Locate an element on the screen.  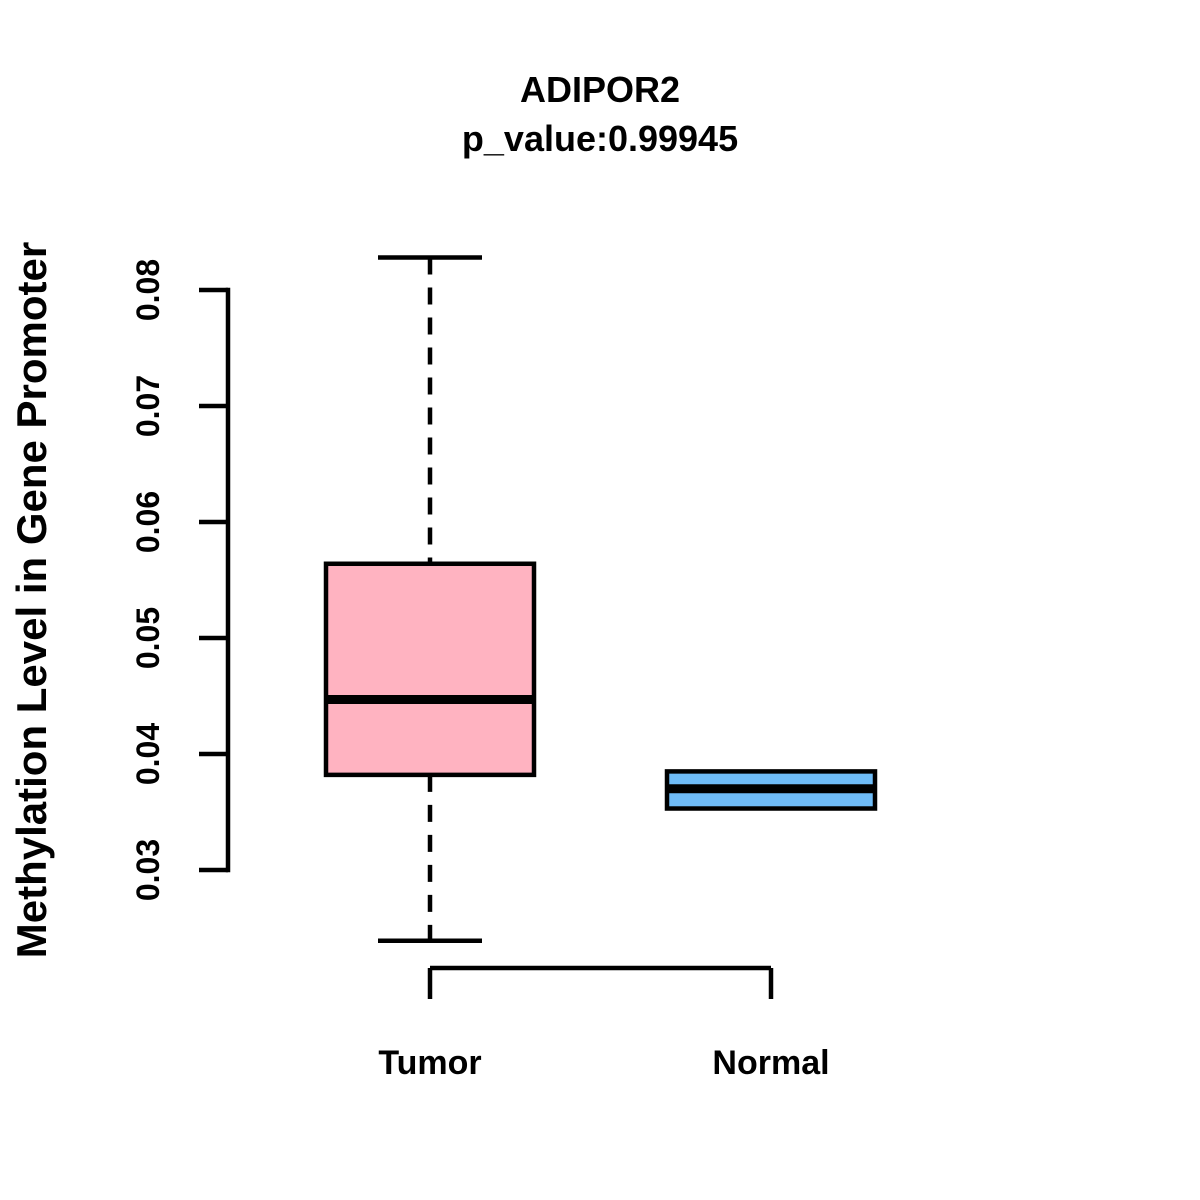
y-axis-tick-label: 0.06 is located at coordinates (148, 522).